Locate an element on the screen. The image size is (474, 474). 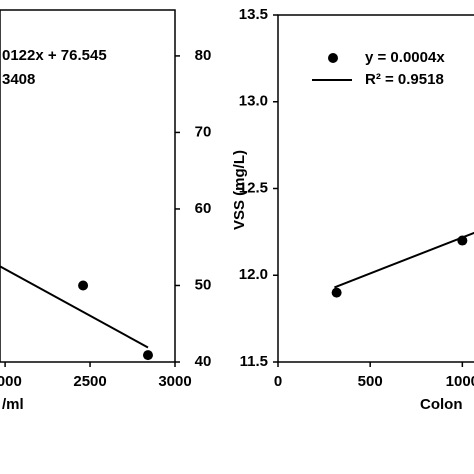
y-tick-label: 50 is located at coordinates (203, 284).